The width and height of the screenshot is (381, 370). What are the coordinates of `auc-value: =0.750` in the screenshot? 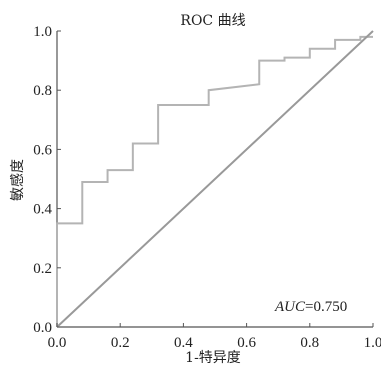 It's located at (326, 307).